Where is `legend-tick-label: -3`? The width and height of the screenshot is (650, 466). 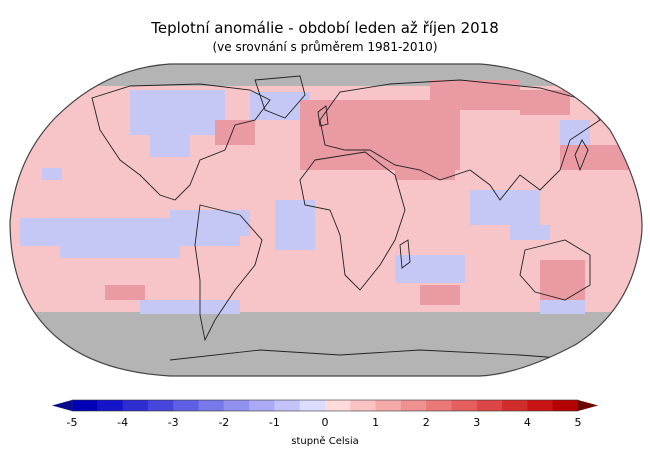 legend-tick-label: -3 is located at coordinates (173, 422).